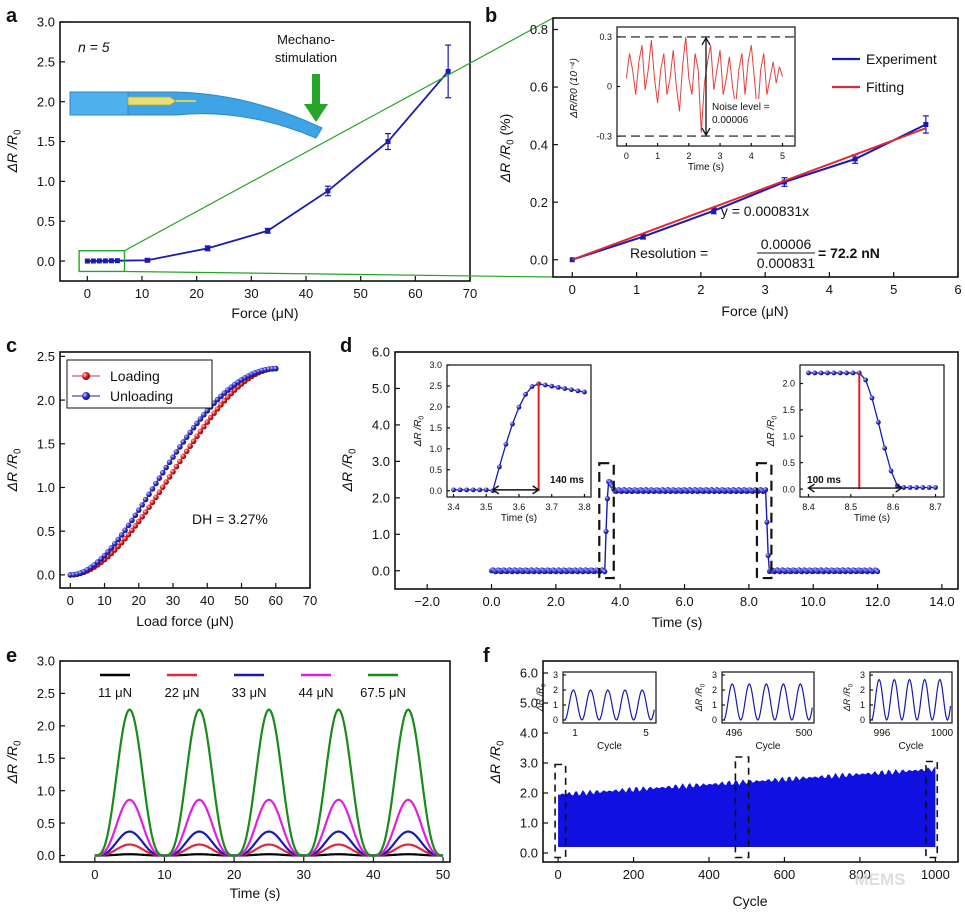 The height and width of the screenshot is (917, 965). I want to click on panel-f-inset: 0 1 2 3 ΔR /R0 Cycle 496 500, so click(754, 711).